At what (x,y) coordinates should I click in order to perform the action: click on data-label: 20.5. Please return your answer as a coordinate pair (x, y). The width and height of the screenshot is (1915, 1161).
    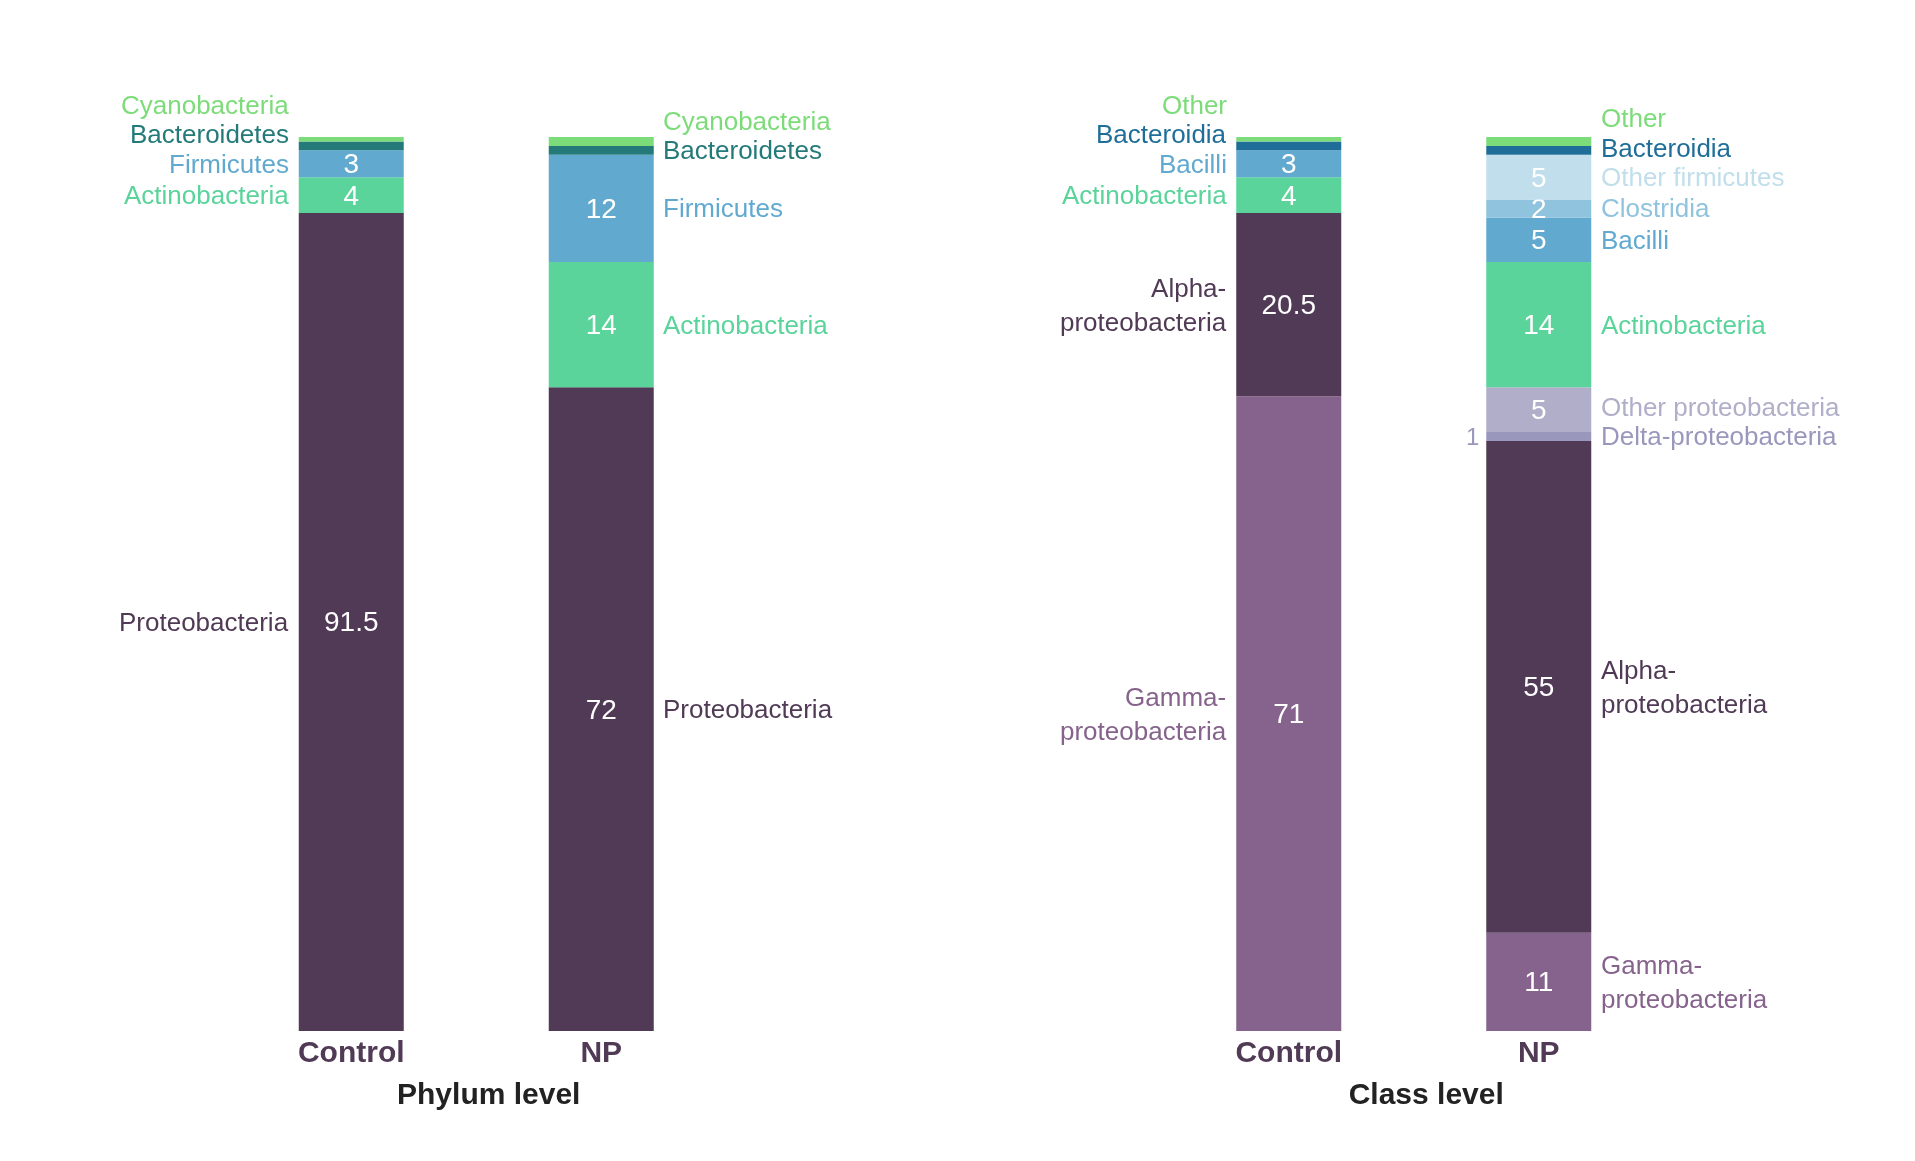
    Looking at the image, I should click on (1288, 305).